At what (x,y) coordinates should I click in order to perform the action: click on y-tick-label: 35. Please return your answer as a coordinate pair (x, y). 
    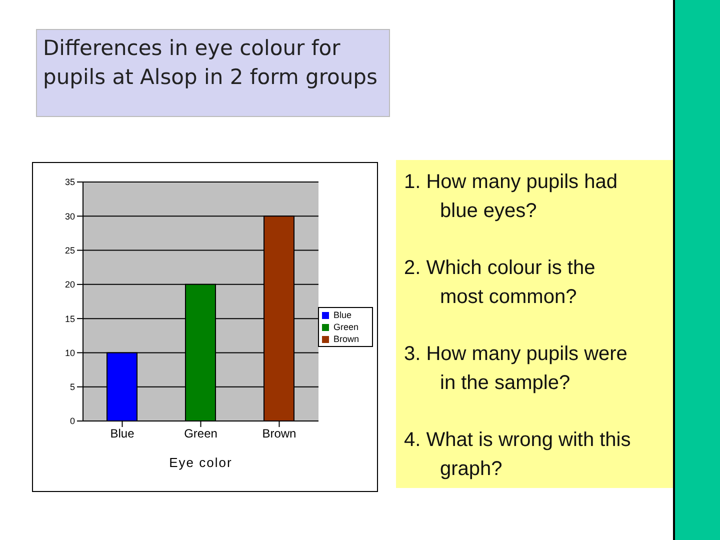
    Looking at the image, I should click on (69, 182).